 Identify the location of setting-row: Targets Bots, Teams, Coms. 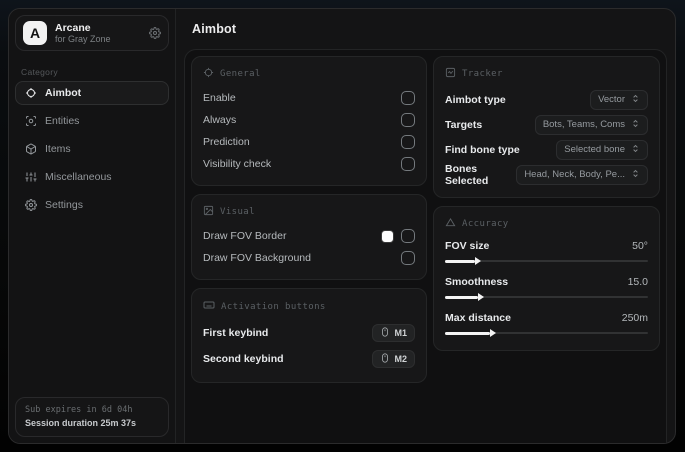
(546, 124).